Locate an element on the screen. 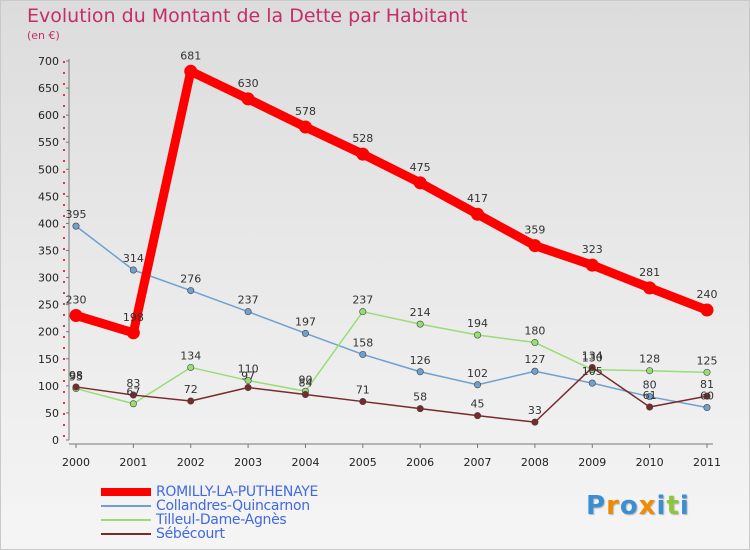 This screenshot has height=550, width=750. y-tick-label: 50 is located at coordinates (52, 413).